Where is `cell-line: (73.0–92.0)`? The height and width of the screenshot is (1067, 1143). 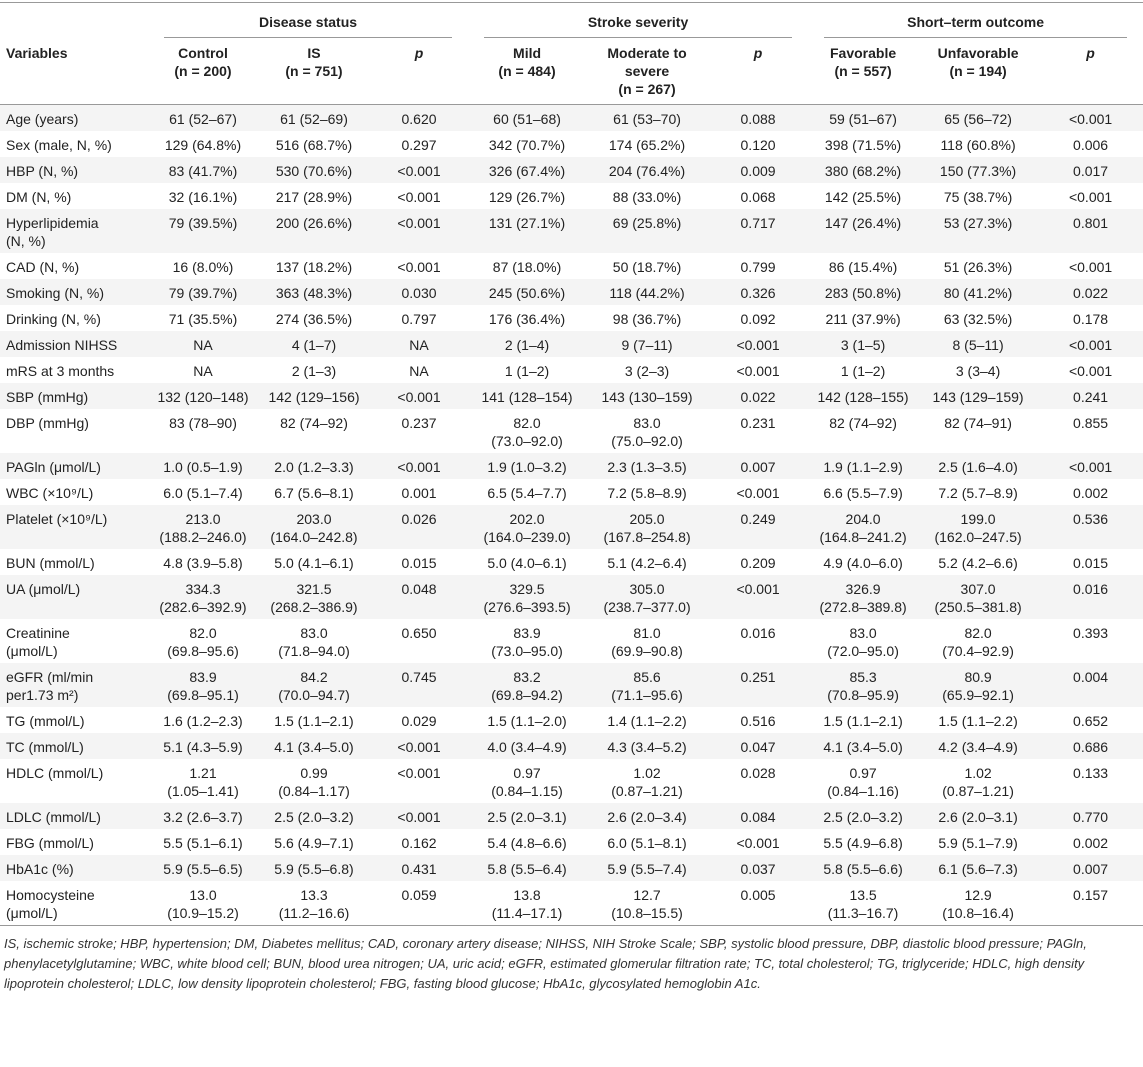
cell-line: (73.0–92.0) is located at coordinates (527, 441).